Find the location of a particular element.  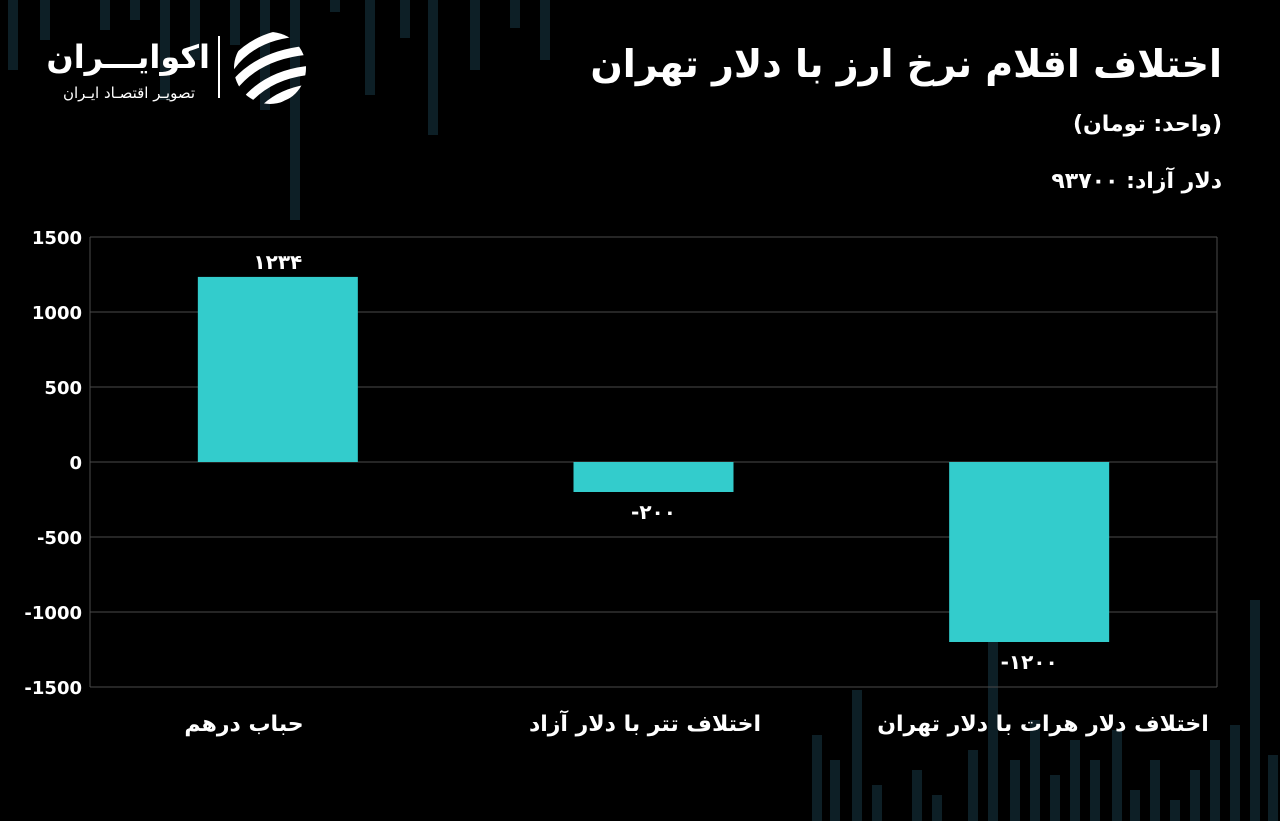

logo-divider is located at coordinates (219, 67).